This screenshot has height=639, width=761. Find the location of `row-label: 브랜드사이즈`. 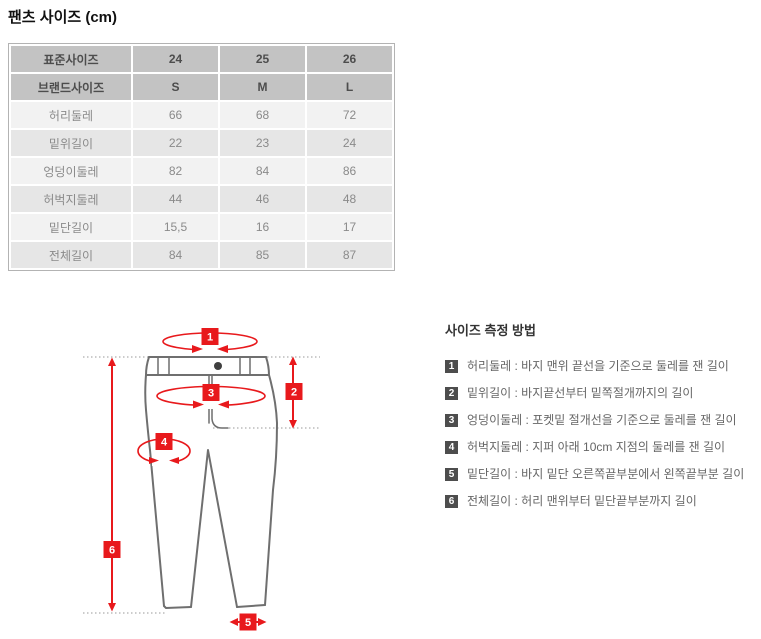

row-label: 브랜드사이즈 is located at coordinates (71, 87).